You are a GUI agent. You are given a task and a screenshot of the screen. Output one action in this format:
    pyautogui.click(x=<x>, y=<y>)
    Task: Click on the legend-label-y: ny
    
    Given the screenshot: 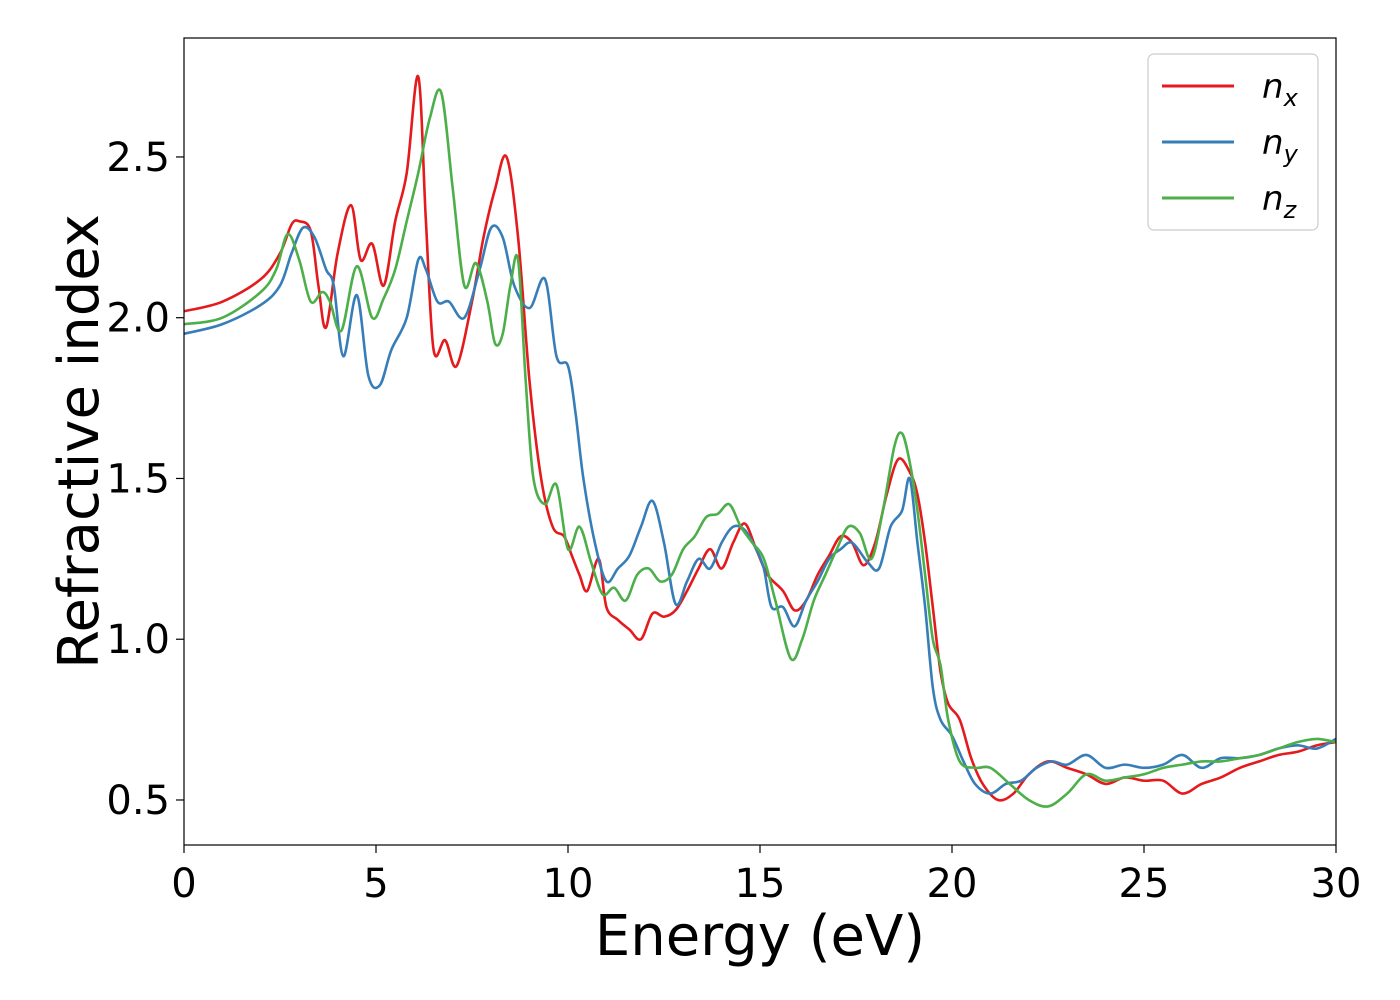 What is the action you would take?
    pyautogui.click(x=1280, y=145)
    